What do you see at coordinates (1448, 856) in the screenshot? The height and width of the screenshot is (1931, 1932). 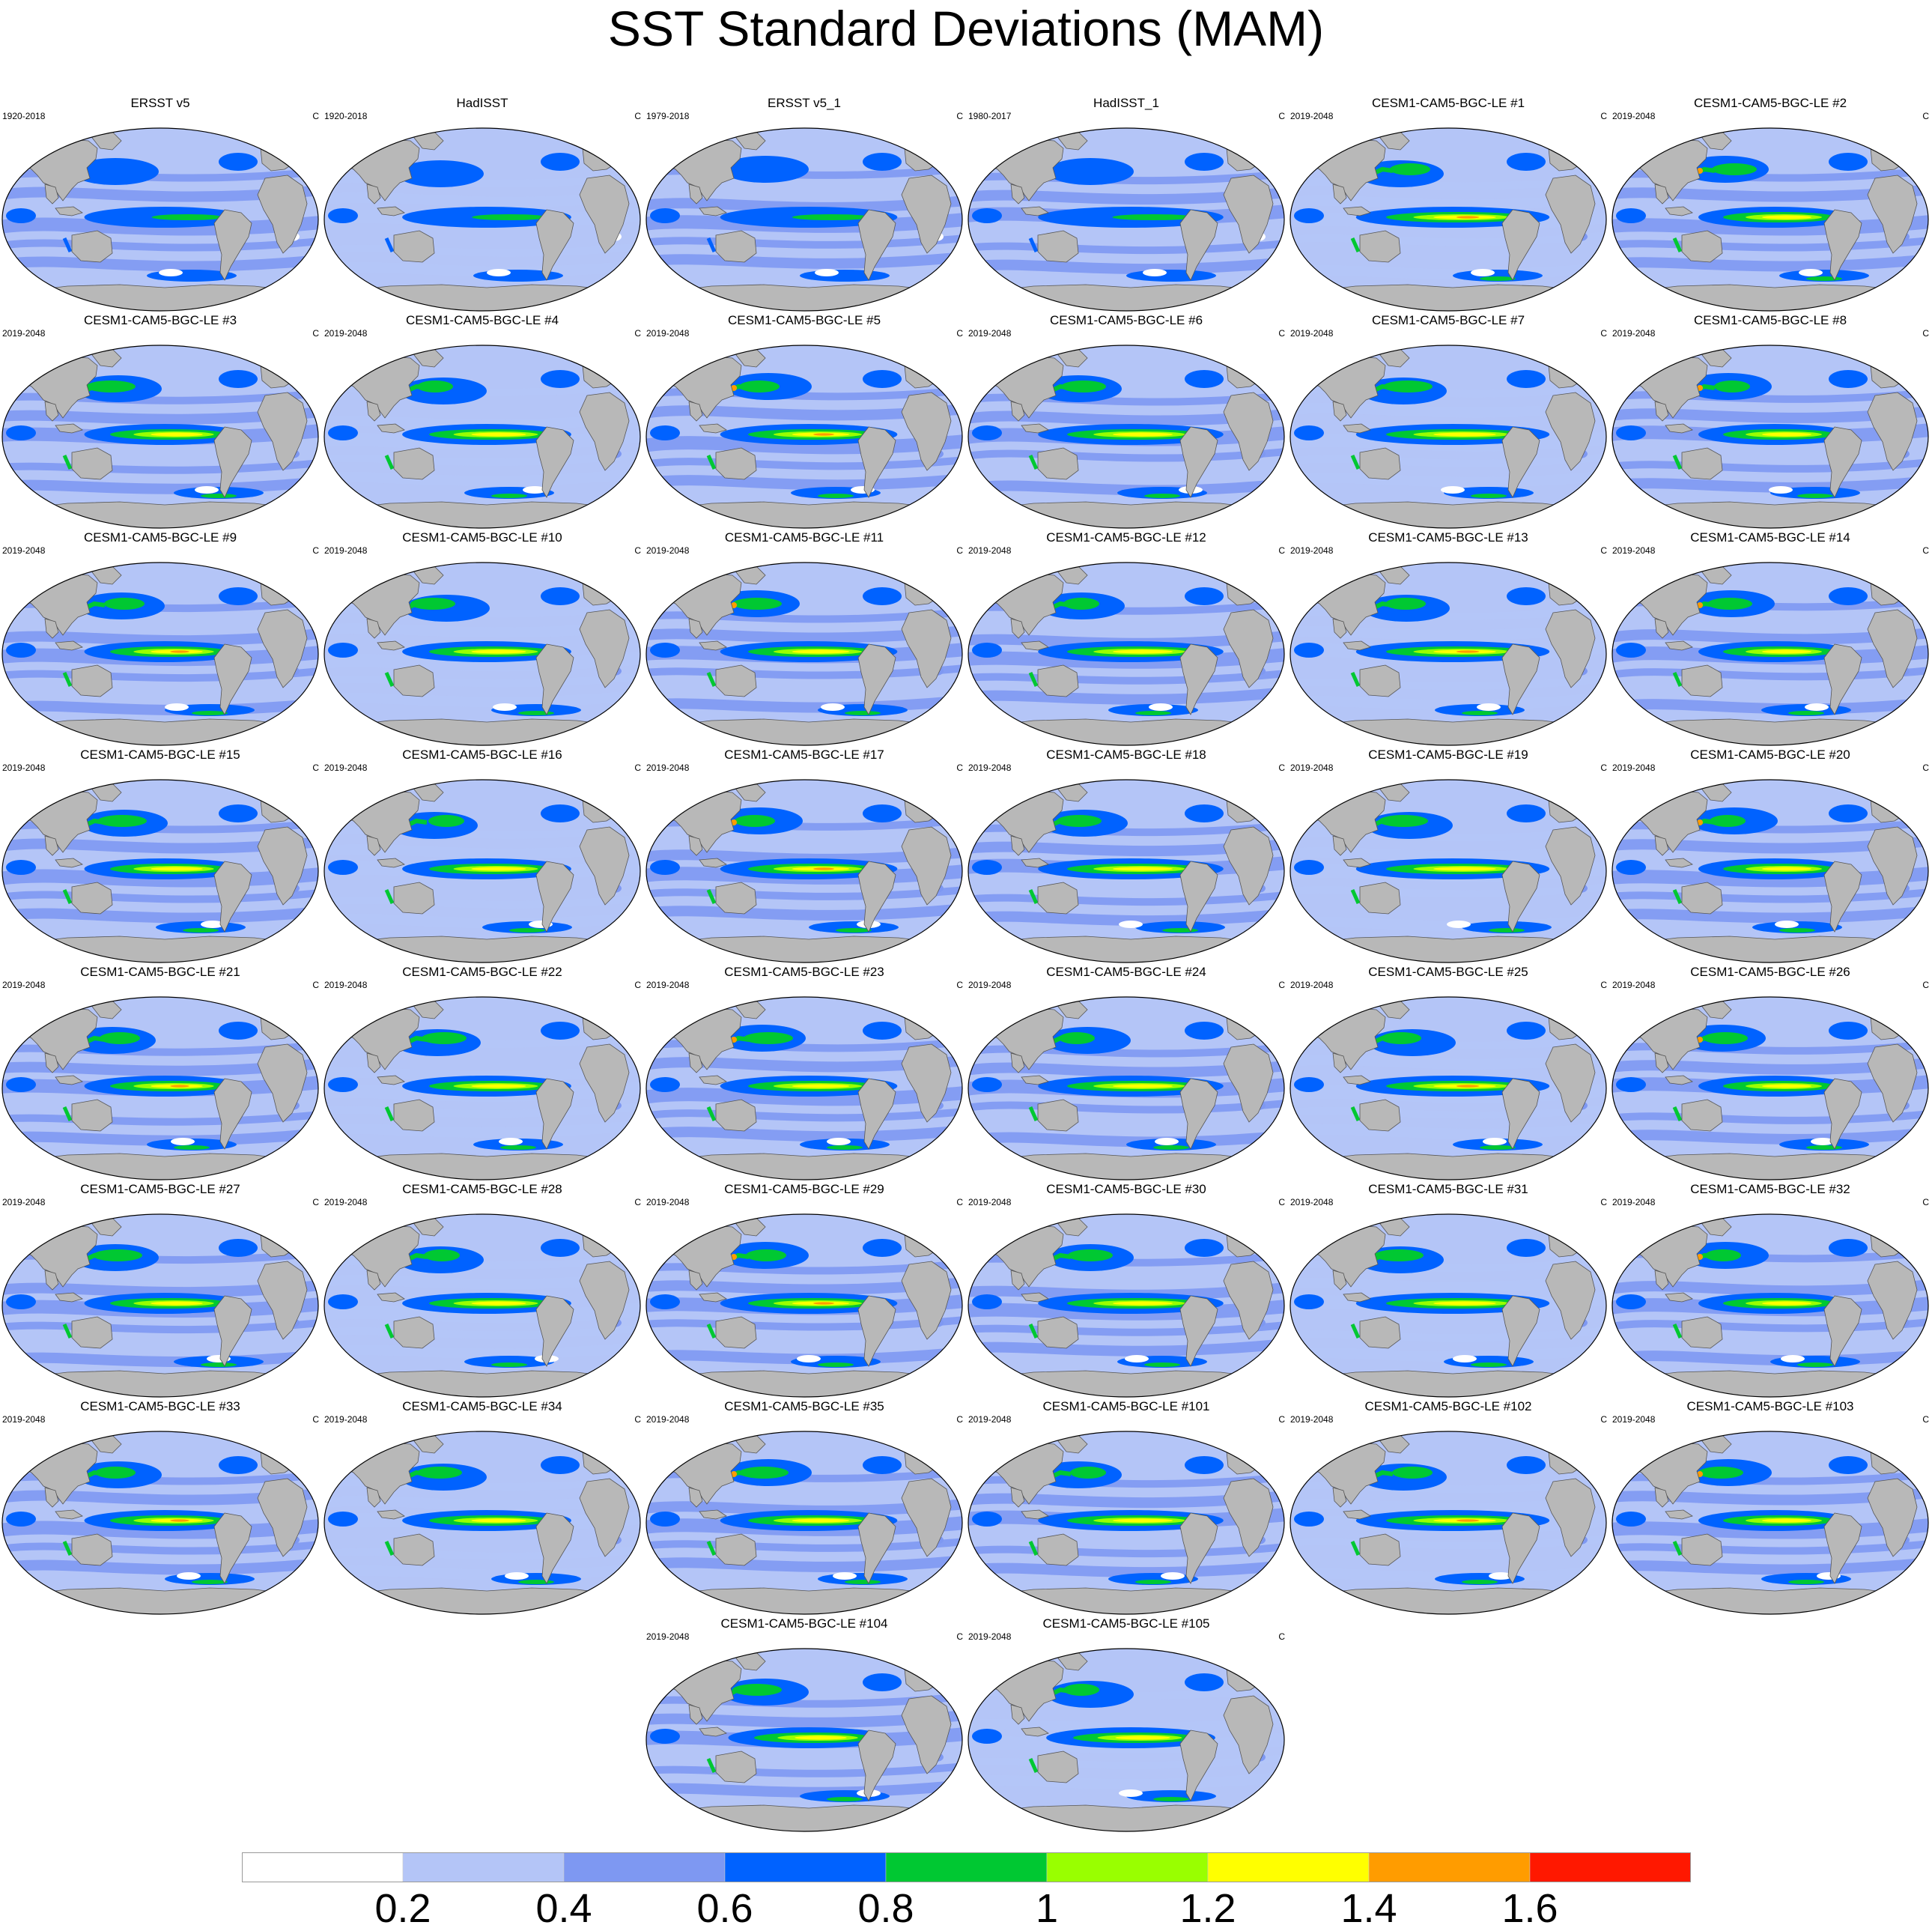 I see `map-panel: CESM1-CAM5-BGC-LE #19 2019-2048 C` at bounding box center [1448, 856].